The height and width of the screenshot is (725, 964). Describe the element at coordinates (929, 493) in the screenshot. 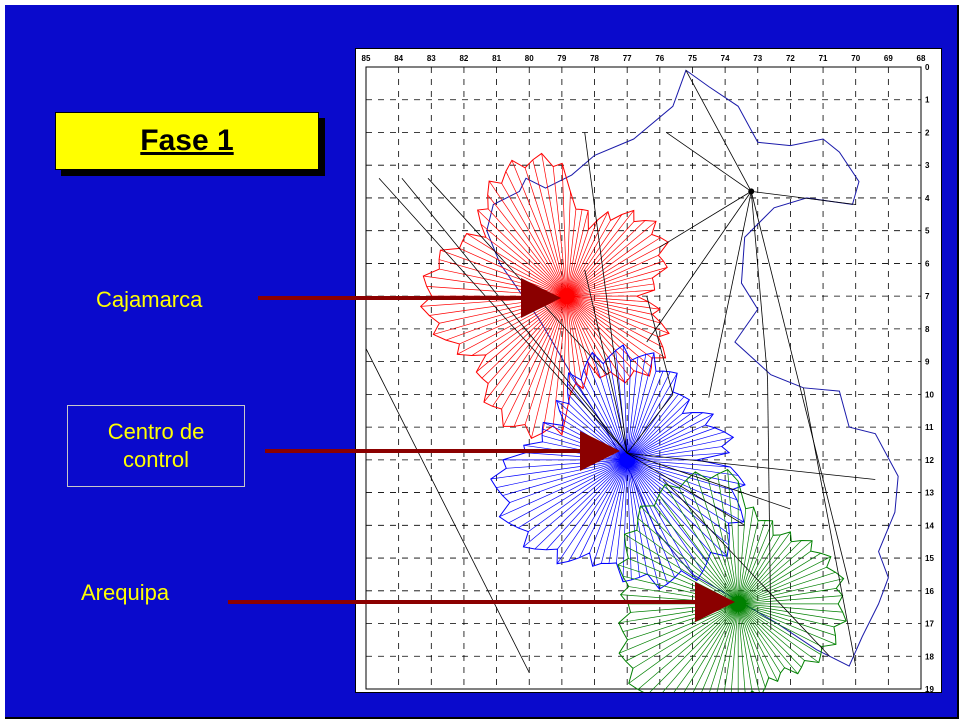

I see `right-axis-tick-label: 13` at that location.